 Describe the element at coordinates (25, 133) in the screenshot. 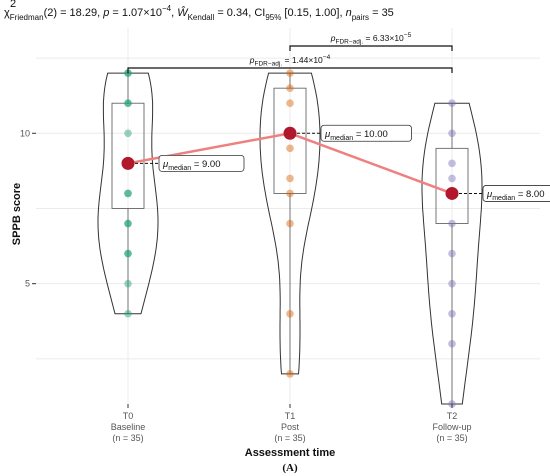

I see `y-tick-label: 10` at that location.